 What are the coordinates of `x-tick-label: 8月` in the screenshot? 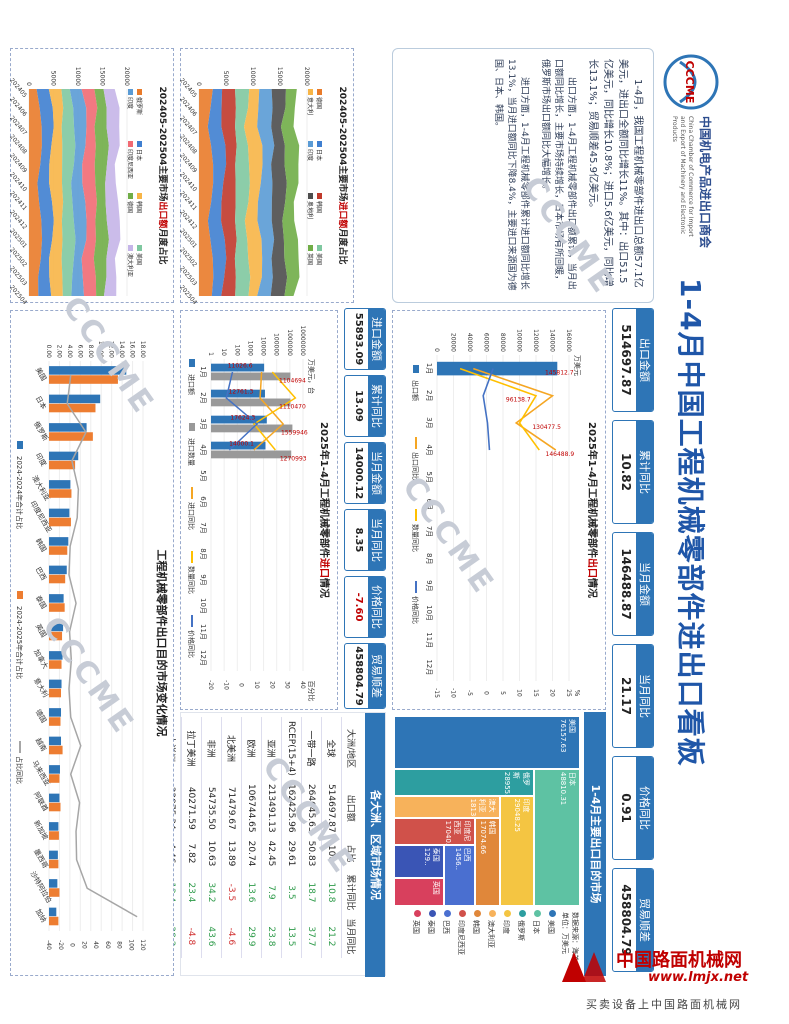 It's located at (203, 553).